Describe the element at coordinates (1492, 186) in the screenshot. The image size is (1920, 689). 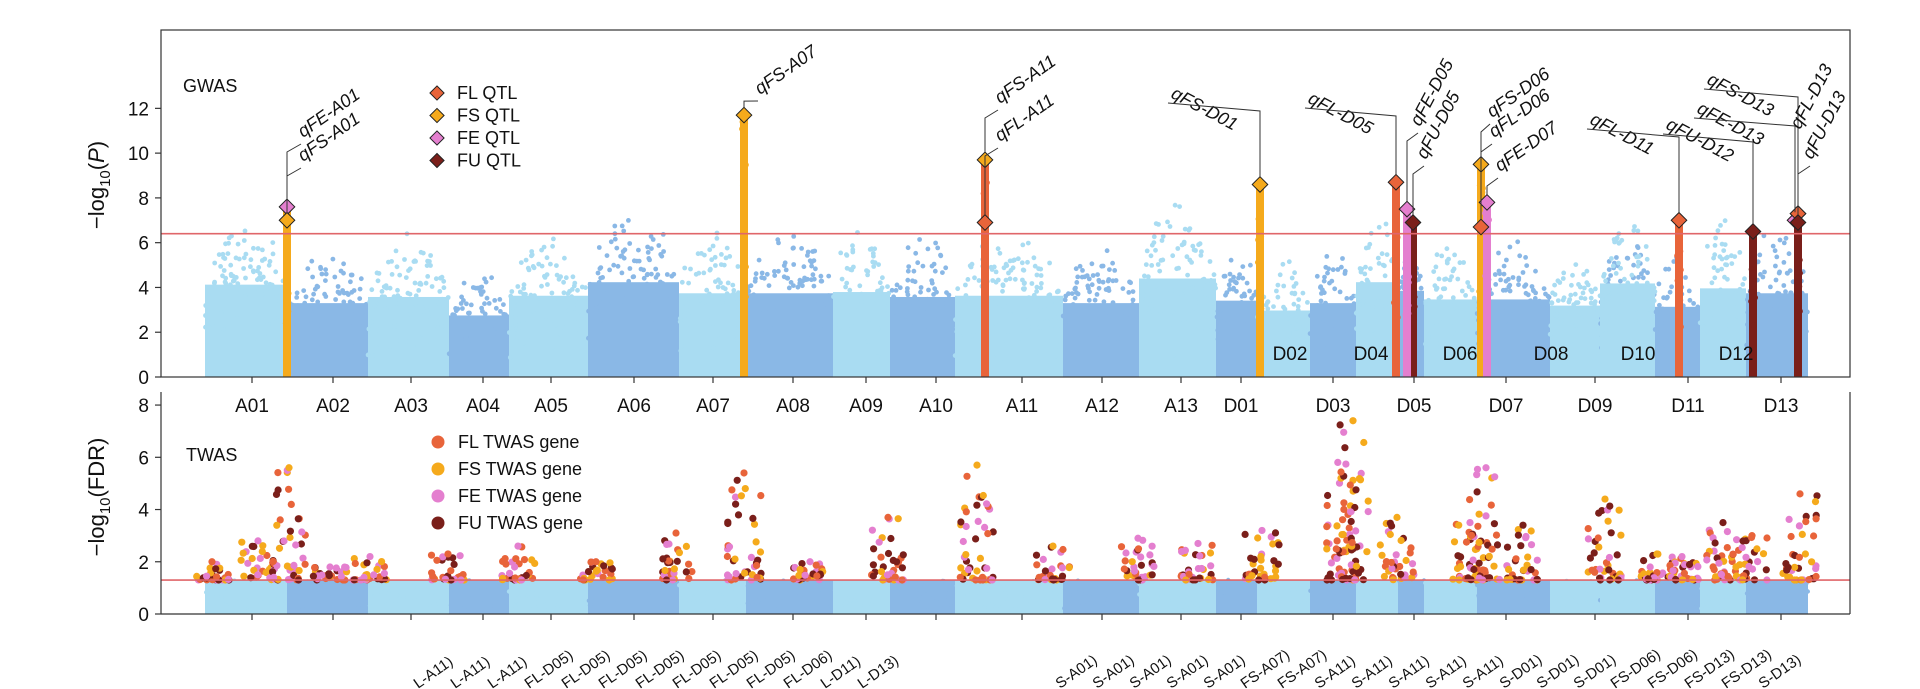
I see `qtl-leader-line` at that location.